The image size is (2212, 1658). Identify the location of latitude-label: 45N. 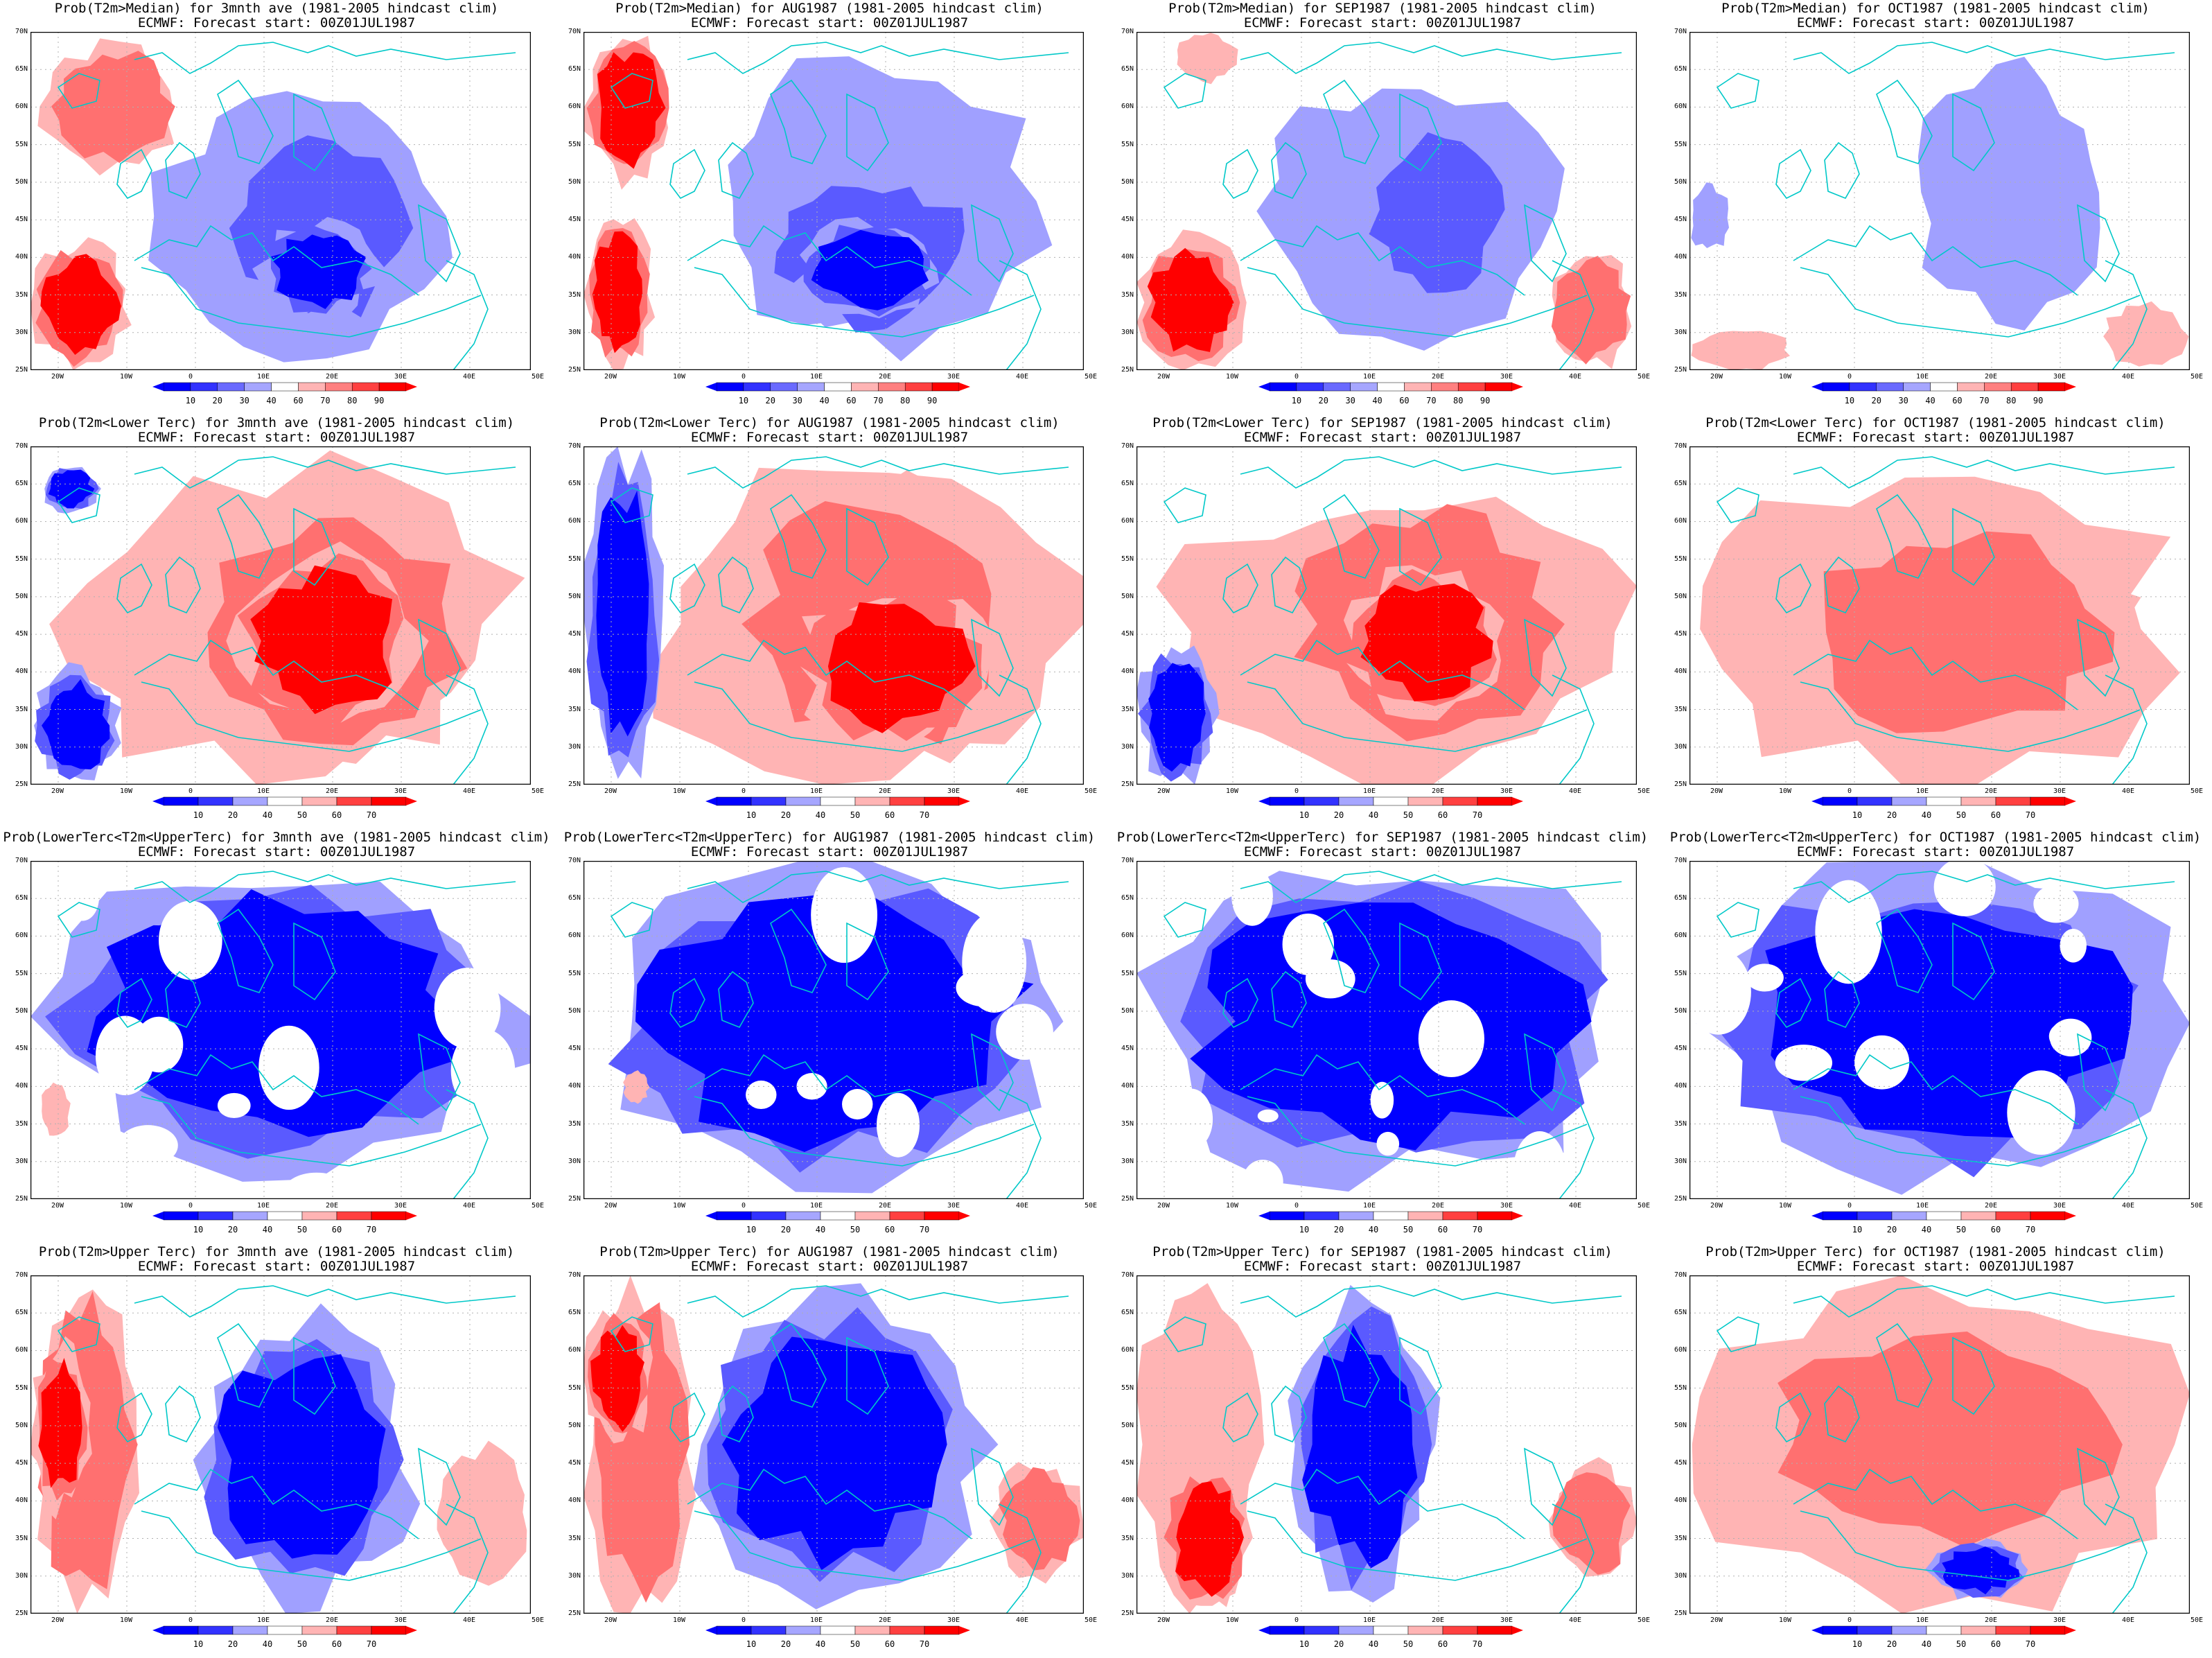
(21, 1049).